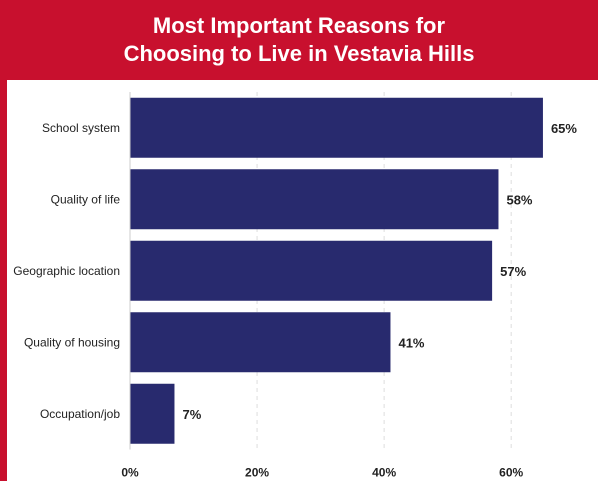 This screenshot has height=481, width=598. I want to click on category-label: School system, so click(81, 128).